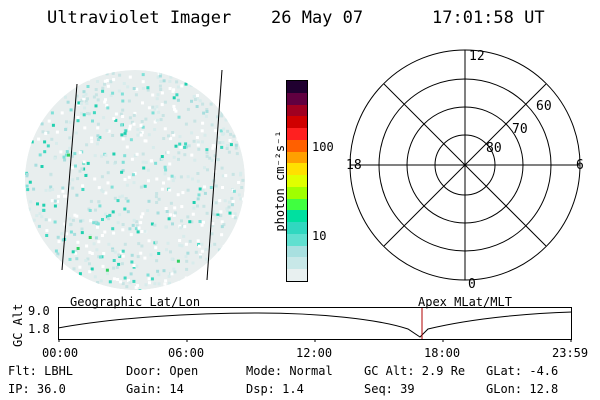 The height and width of the screenshot is (400, 600). I want to click on timeline-xtick-0000: 00:00, so click(60, 353).